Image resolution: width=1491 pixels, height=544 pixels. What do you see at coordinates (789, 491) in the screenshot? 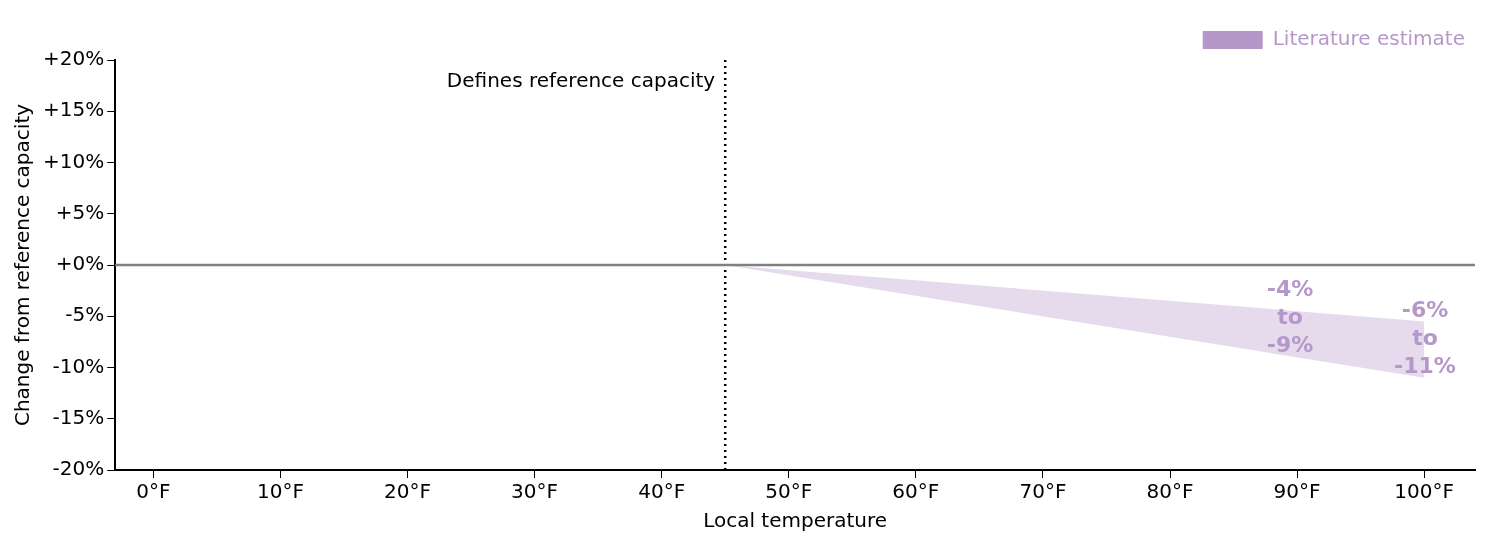
I see `x-tick-label: 50°F` at bounding box center [789, 491].